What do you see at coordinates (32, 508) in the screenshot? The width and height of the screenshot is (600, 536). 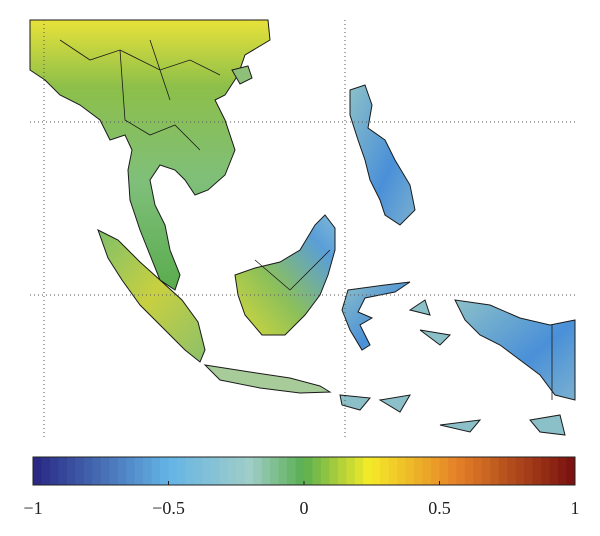 I see `colorbar-tick-label: −1` at bounding box center [32, 508].